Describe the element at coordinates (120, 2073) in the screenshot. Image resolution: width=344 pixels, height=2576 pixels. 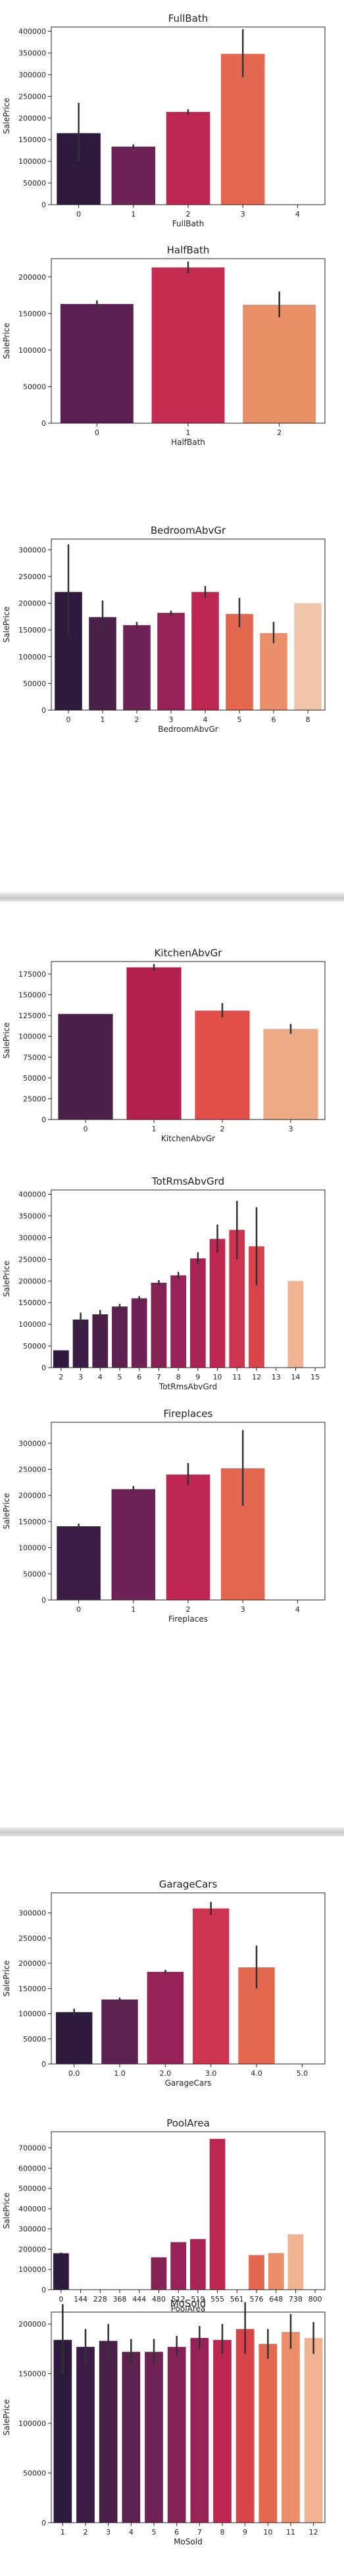
I see `x-tick-label: 1.0` at that location.